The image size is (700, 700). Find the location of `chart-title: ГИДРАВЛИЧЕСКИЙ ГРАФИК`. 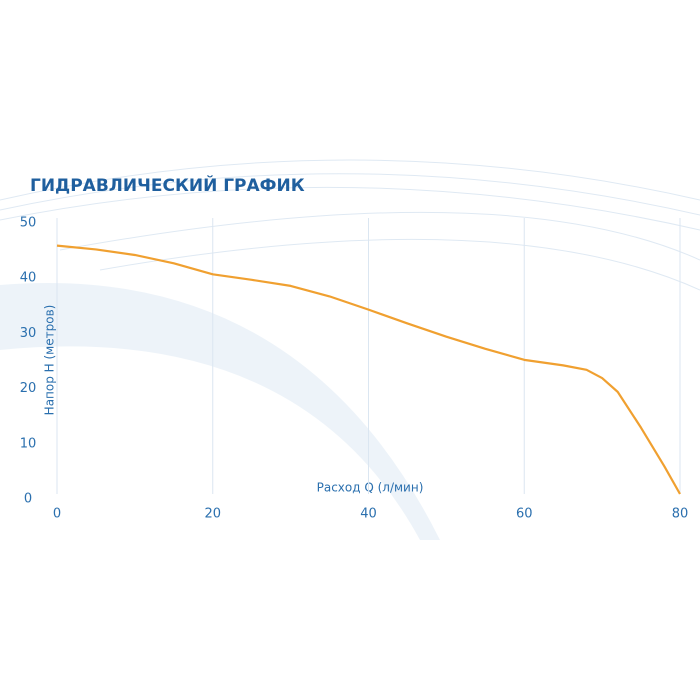

chart-title: ГИДРАВЛИЧЕСКИЙ ГРАФИК is located at coordinates (167, 185).